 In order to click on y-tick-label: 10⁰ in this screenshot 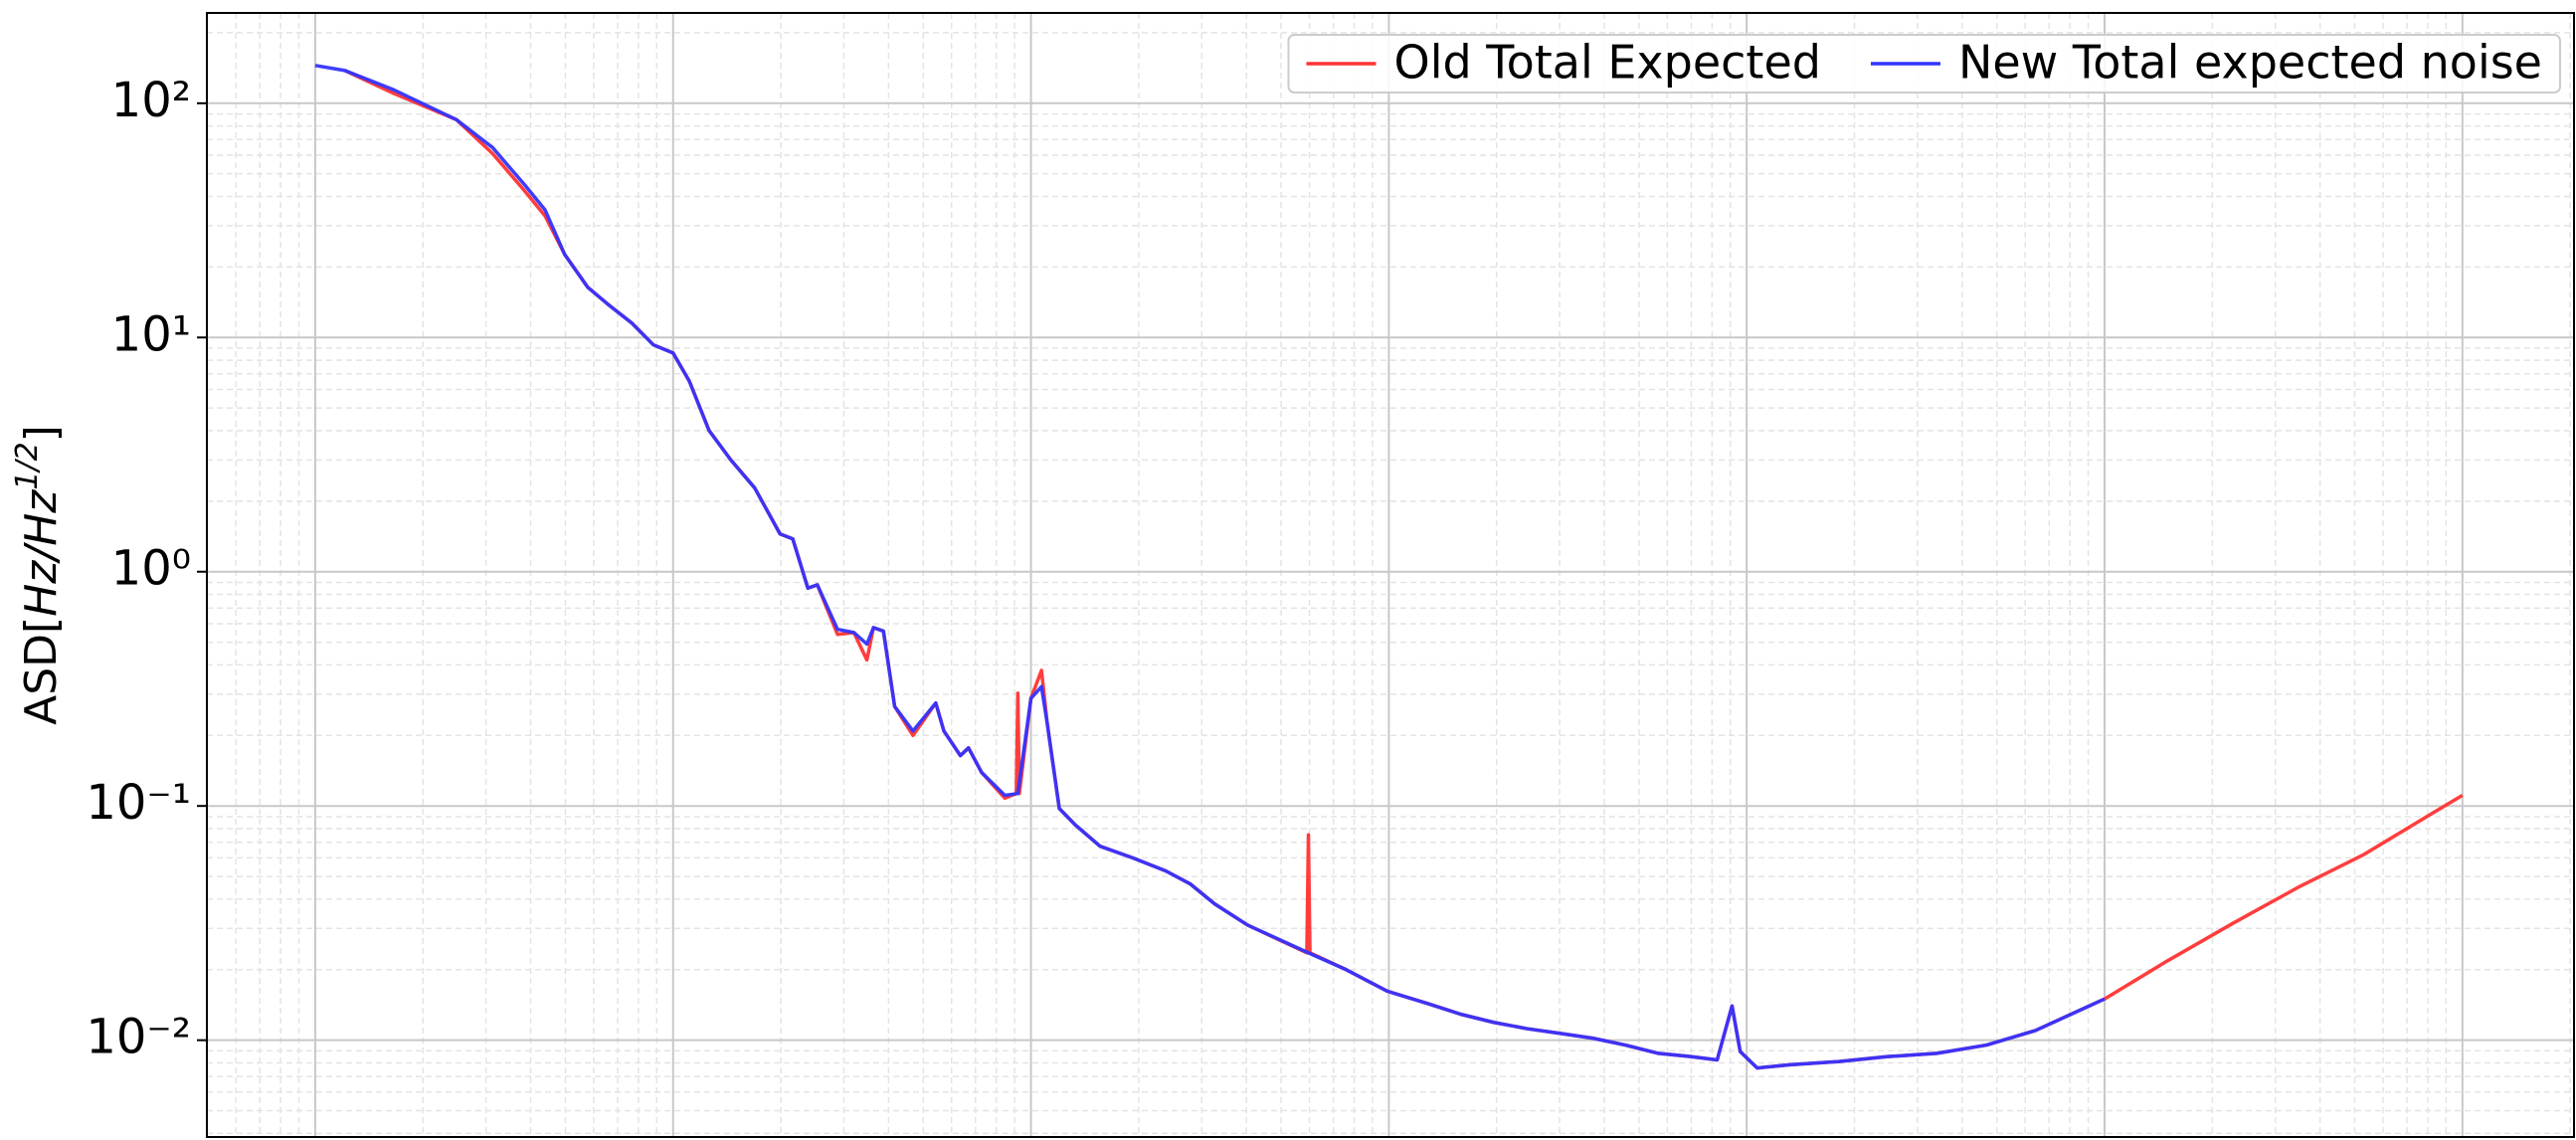, I will do `click(151, 569)`.